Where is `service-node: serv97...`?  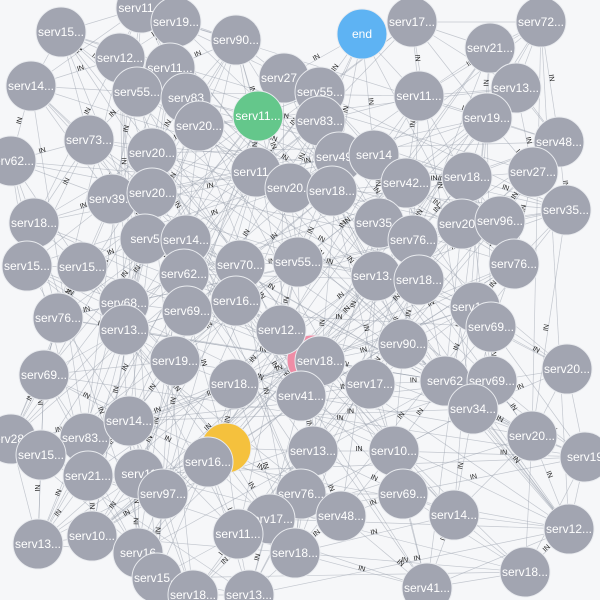
service-node: serv97... is located at coordinates (163, 494).